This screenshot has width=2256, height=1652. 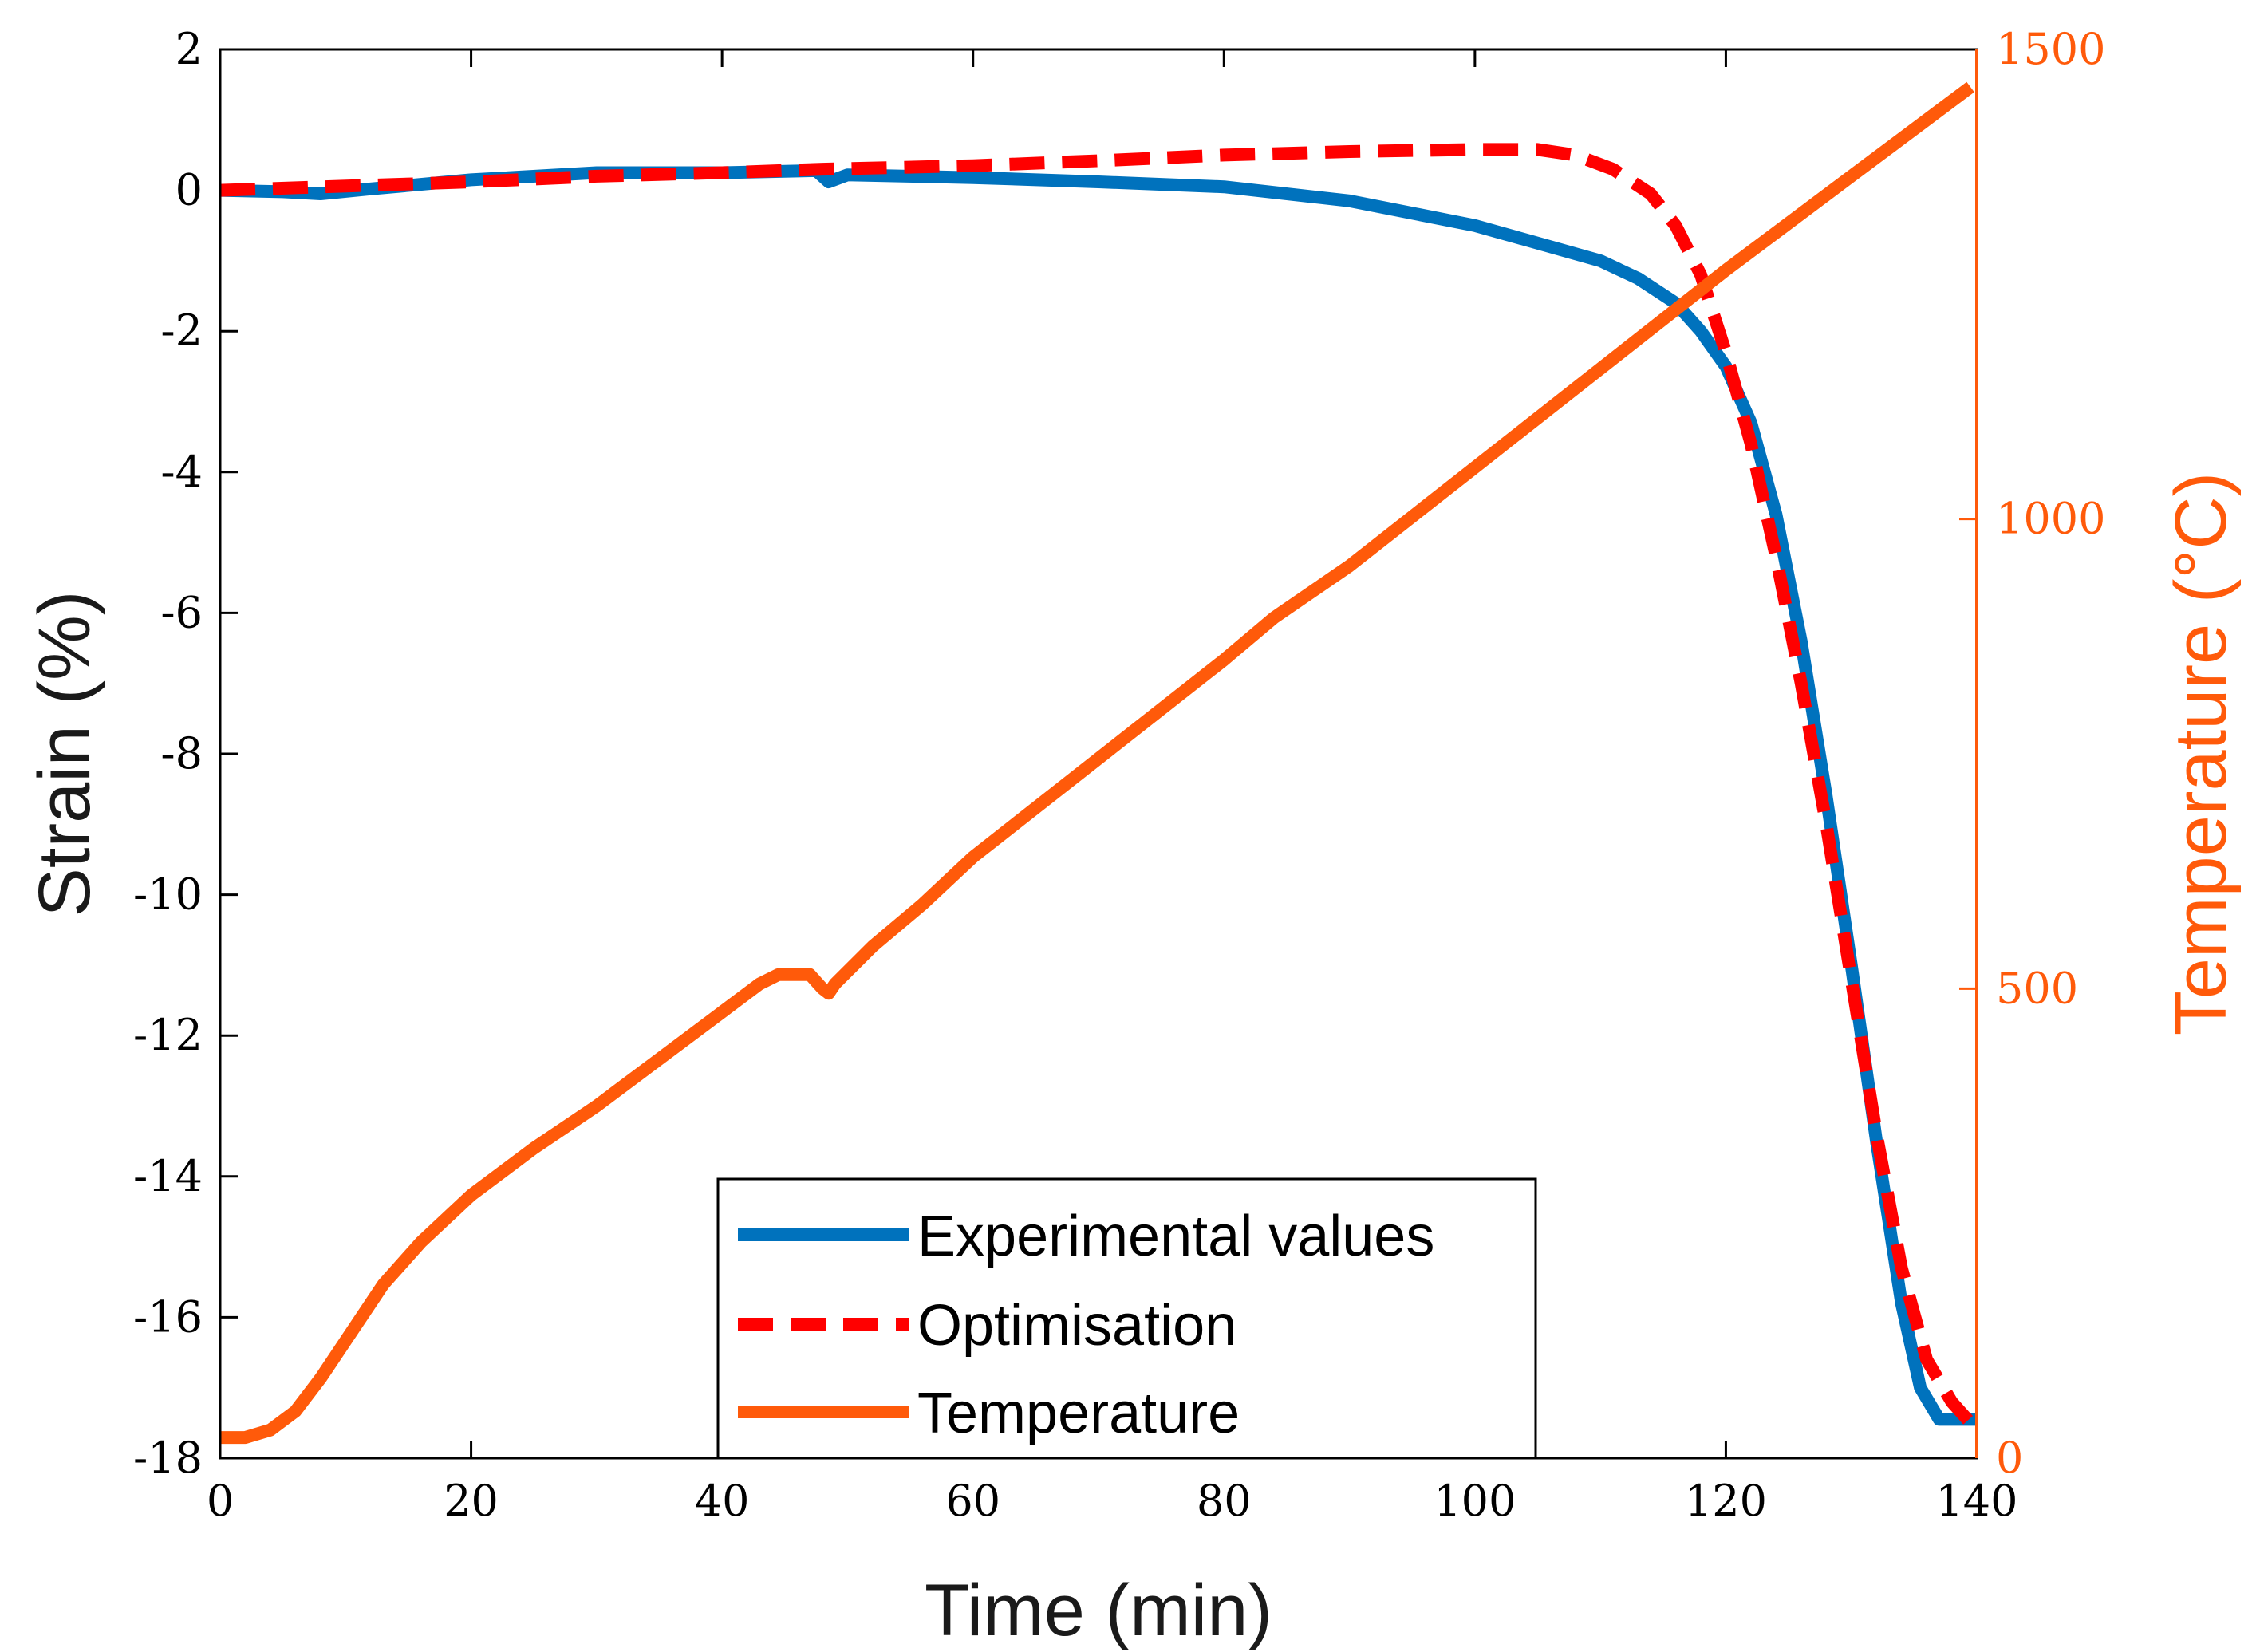 What do you see at coordinates (168, 1316) in the screenshot?
I see `y-left-tick-label: -16` at bounding box center [168, 1316].